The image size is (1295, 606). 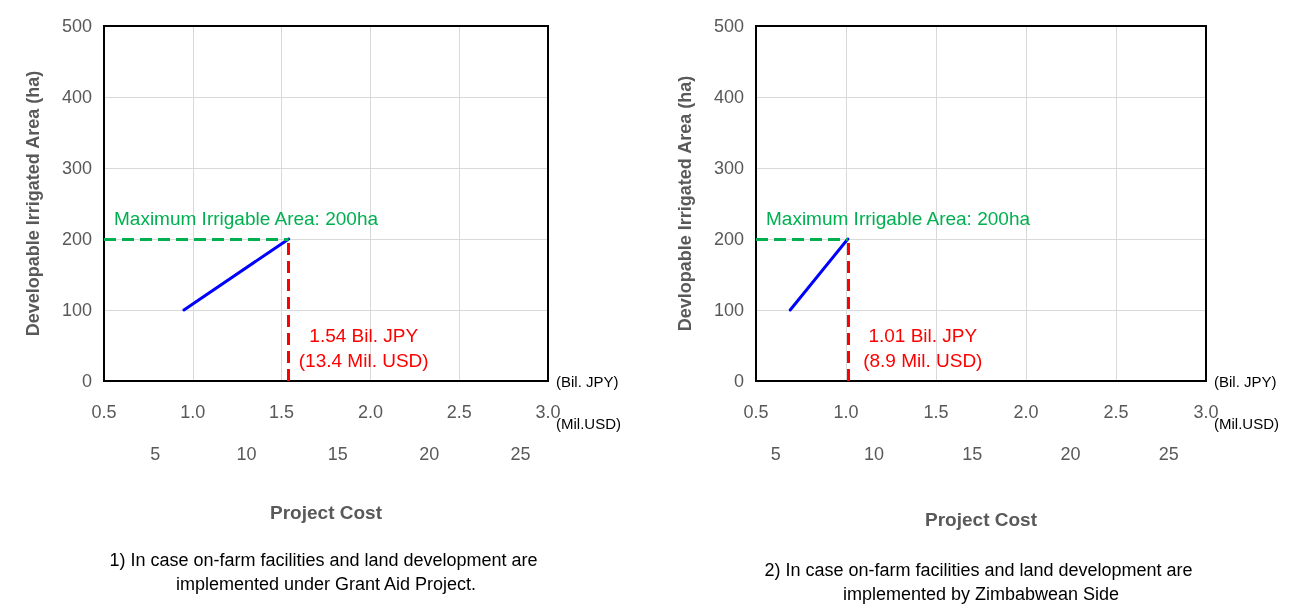 What do you see at coordinates (981, 582) in the screenshot?
I see `text: 2) In case on-farm facilities and land development are implemented by Zimbabwean Side` at bounding box center [981, 582].